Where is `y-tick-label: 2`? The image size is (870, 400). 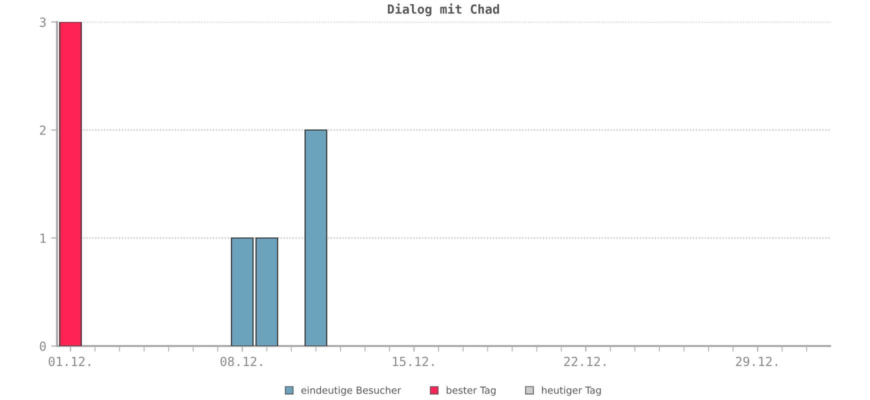
y-tick-label: 2 is located at coordinates (43, 130).